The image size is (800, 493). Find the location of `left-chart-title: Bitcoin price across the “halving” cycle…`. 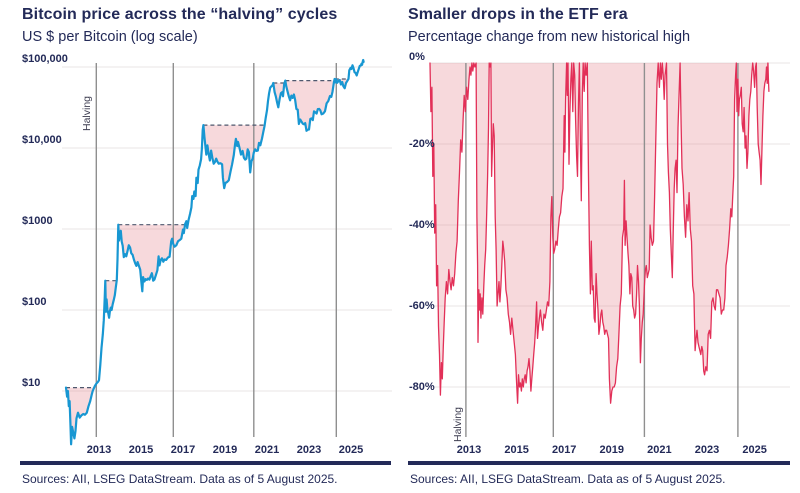

left-chart-title: Bitcoin price across the “halving” cycle… is located at coordinates (180, 14).